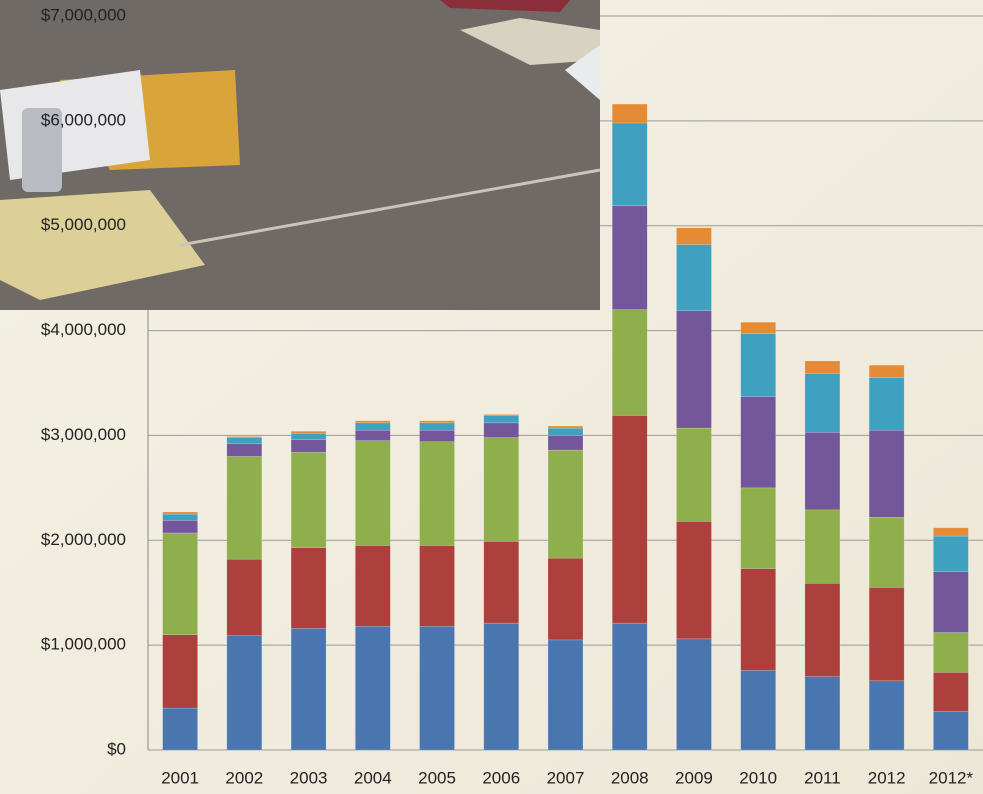  Describe the element at coordinates (309, 777) in the screenshot. I see `x-tick-label: 2003` at that location.